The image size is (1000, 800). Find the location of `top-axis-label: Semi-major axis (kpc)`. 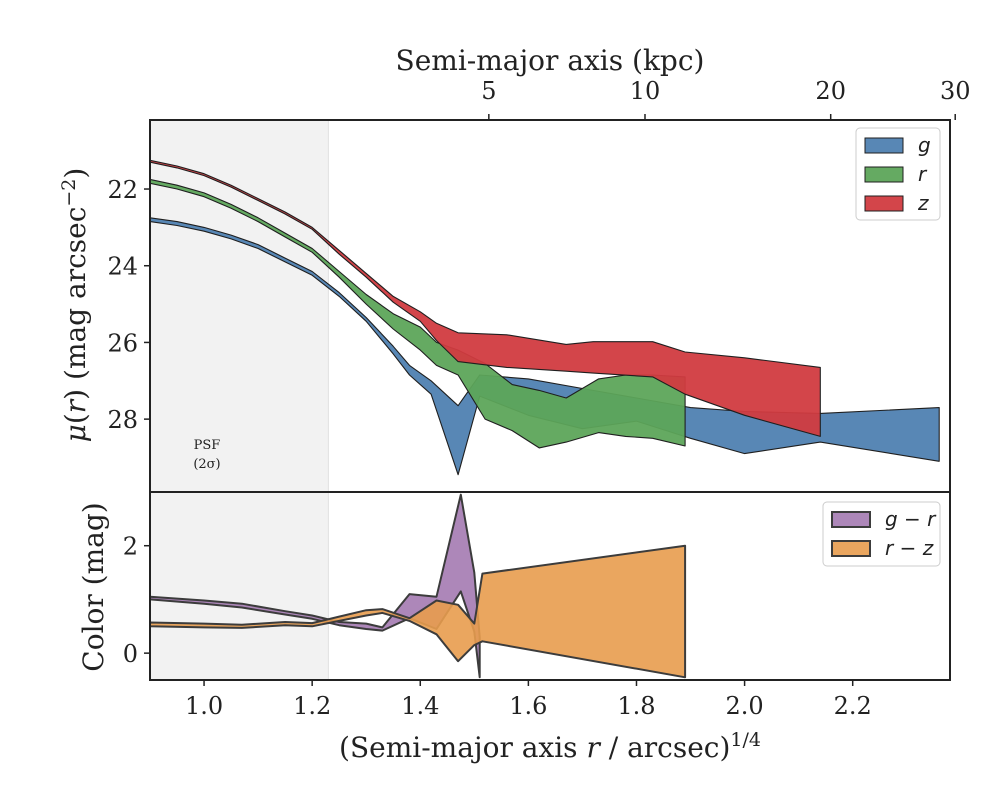

top-axis-label: Semi-major axis (kpc) is located at coordinates (550, 60).